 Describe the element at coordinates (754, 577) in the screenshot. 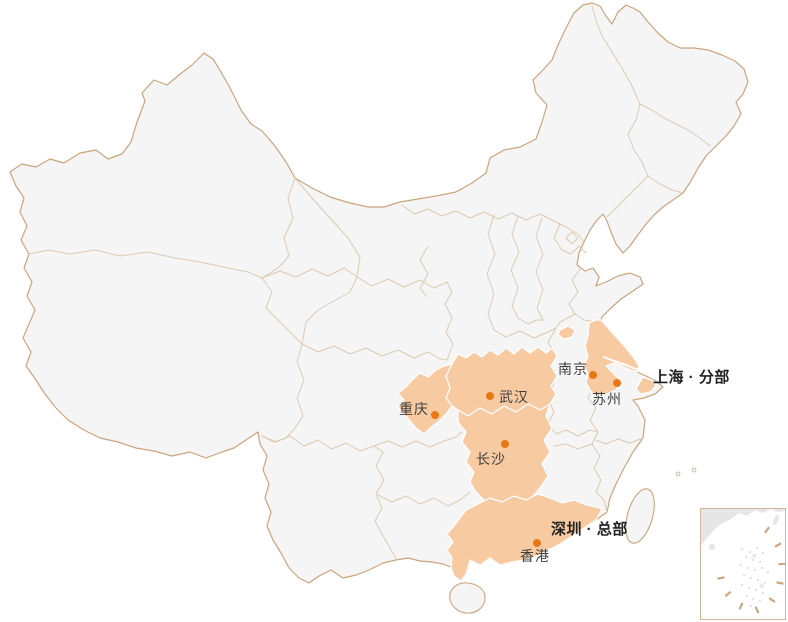

I see `inset-island-dots` at that location.